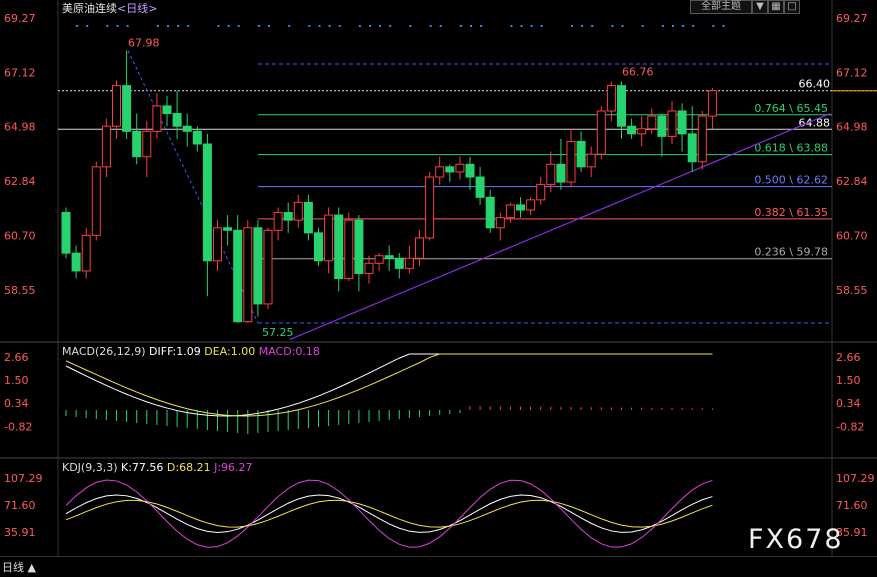 This screenshot has height=577, width=877. What do you see at coordinates (389, 385) in the screenshot?
I see `macd-dea-line` at bounding box center [389, 385].